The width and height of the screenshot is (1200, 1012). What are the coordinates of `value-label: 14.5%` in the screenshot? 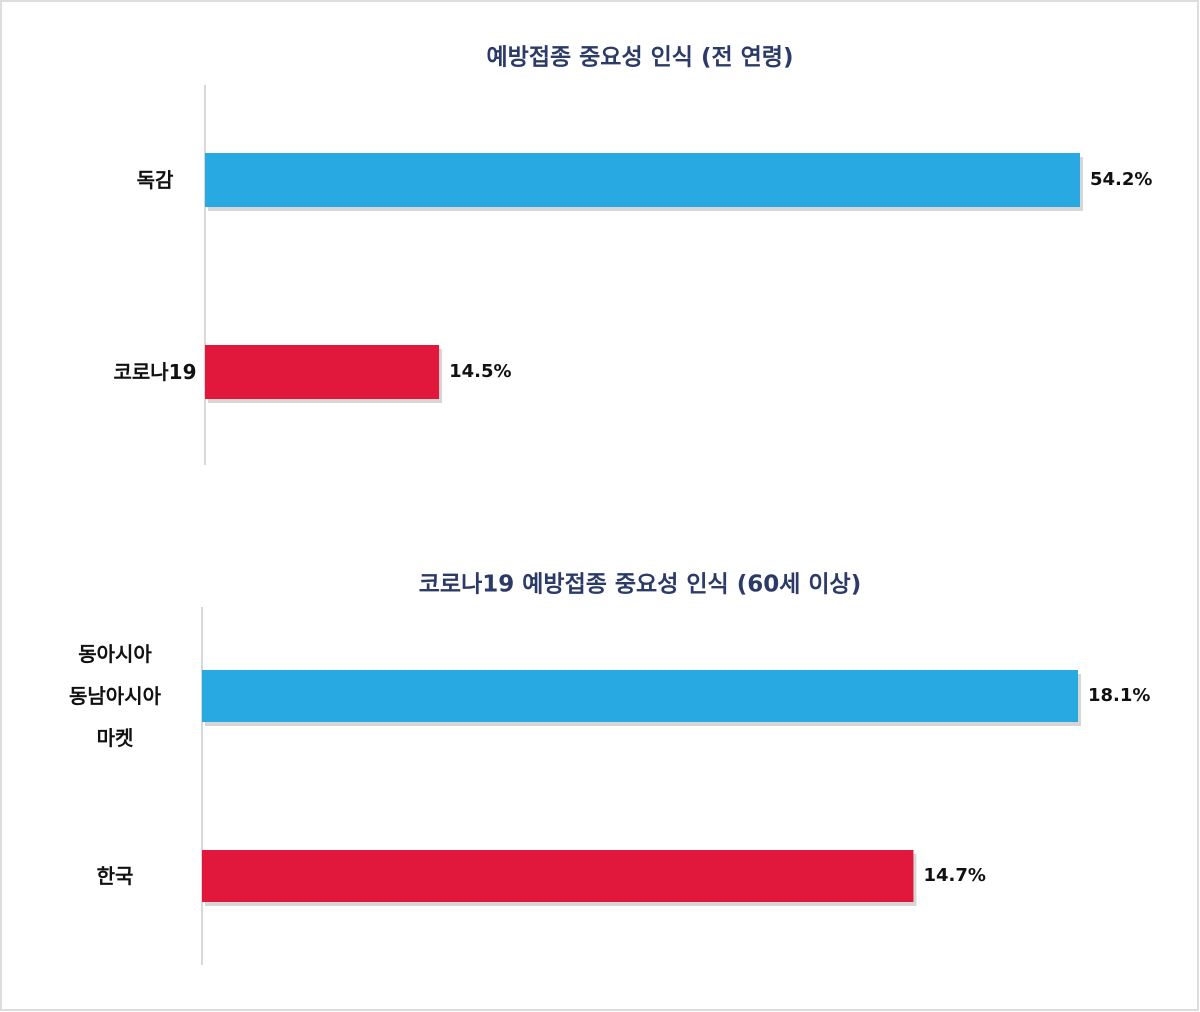 It's located at (480, 371).